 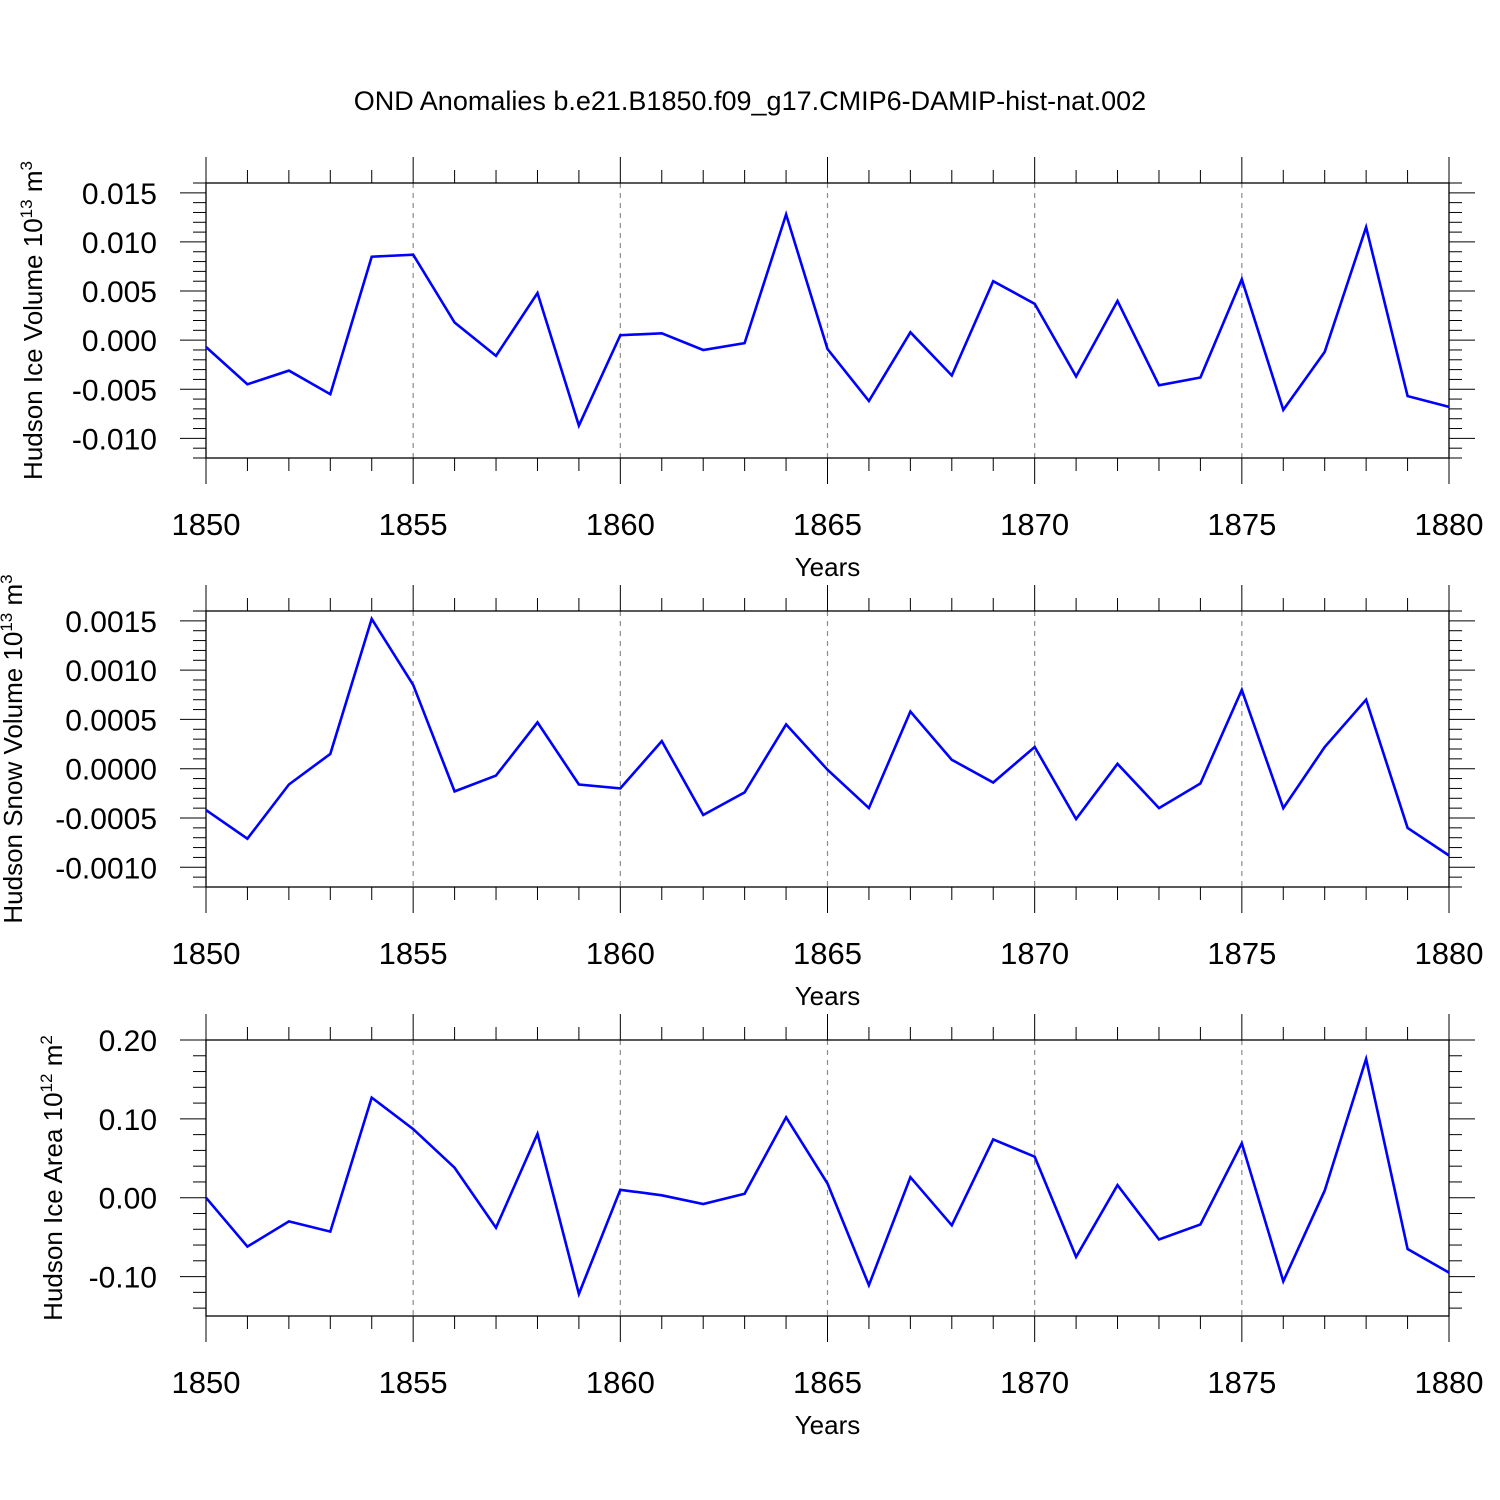 I want to click on y-axis-label-exponent: 12, so click(x=46, y=1083).